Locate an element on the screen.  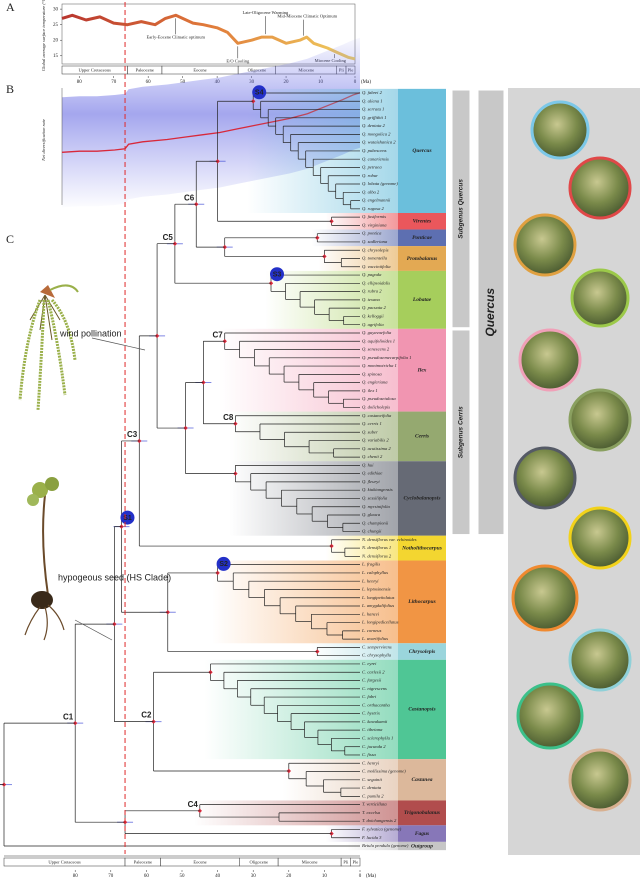
tip-label: Q. rugosa 2 is located at coordinates (373, 208).